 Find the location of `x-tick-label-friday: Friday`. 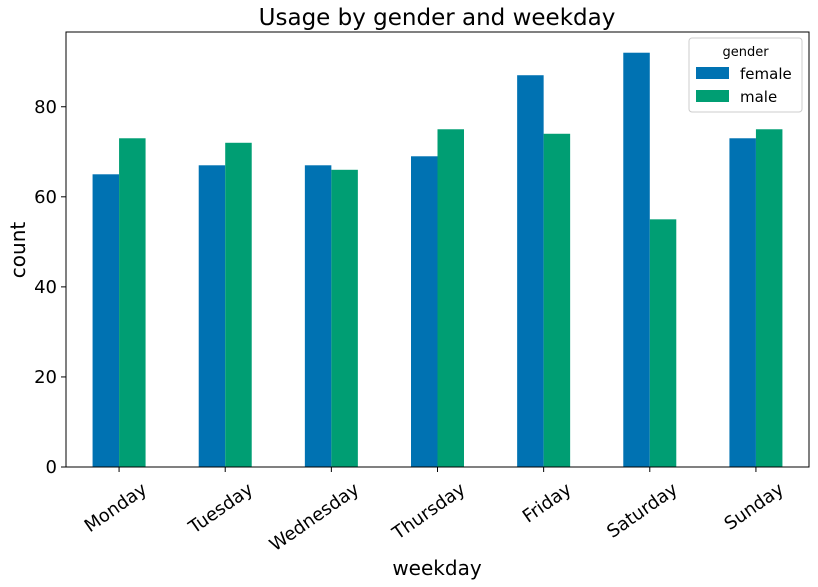

x-tick-label-friday: Friday is located at coordinates (547, 503).